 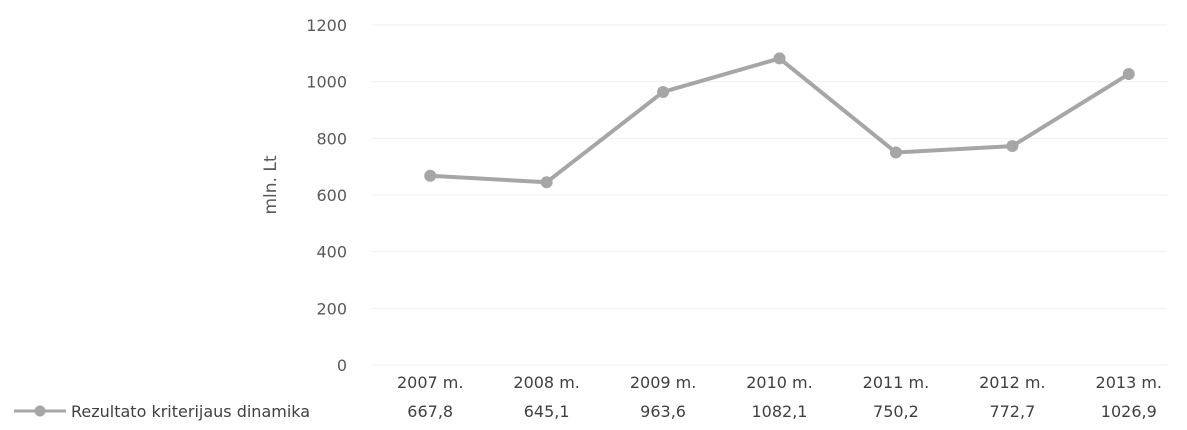 What do you see at coordinates (546, 382) in the screenshot?
I see `x-tick-label: 2008 m.` at bounding box center [546, 382].